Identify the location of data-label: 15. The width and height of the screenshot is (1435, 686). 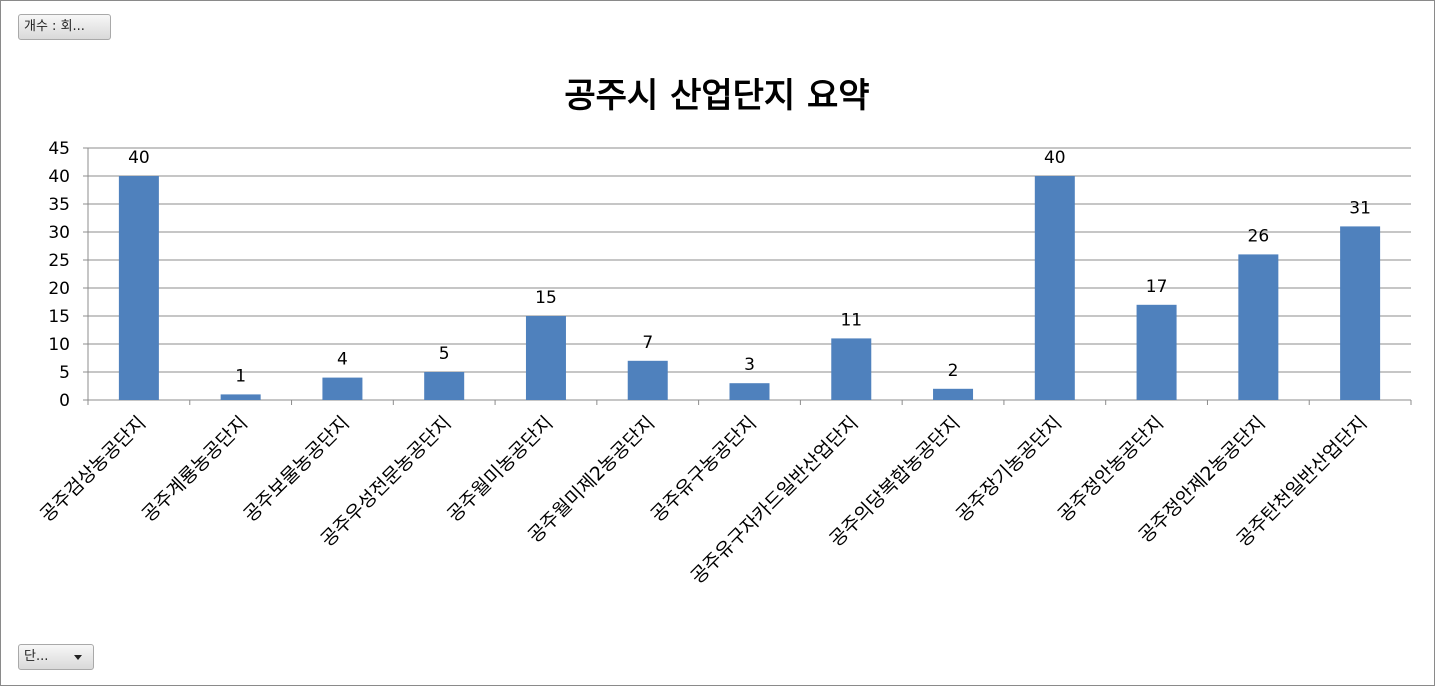
(546, 298).